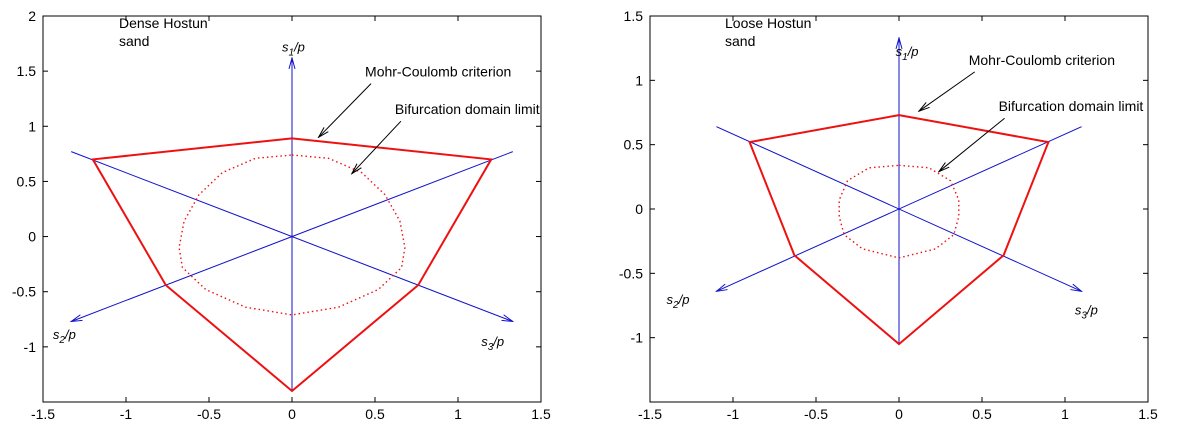  I want to click on left-bifurcation-annotation: Bifurcation domain limit, so click(467, 109).